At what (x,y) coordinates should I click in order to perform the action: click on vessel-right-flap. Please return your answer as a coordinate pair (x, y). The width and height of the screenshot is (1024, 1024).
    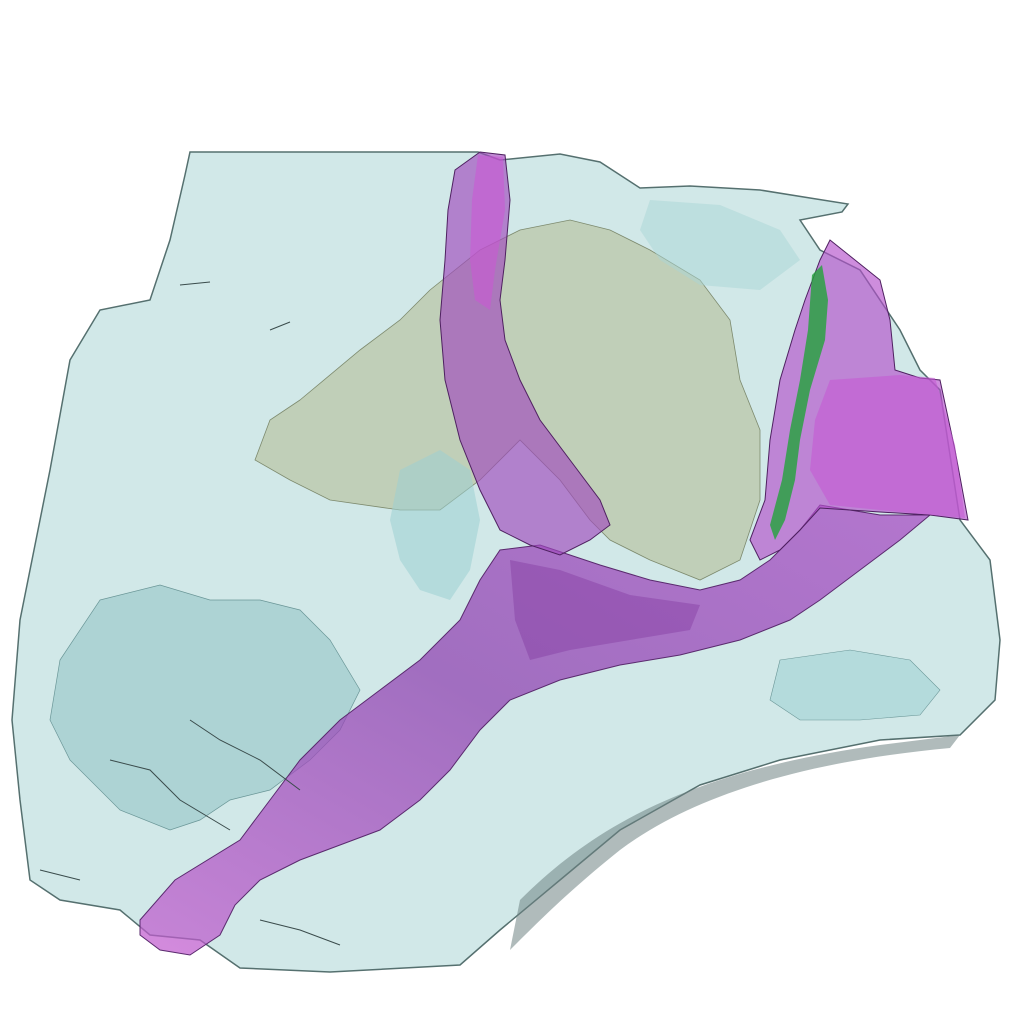
    Looking at the image, I should click on (887, 446).